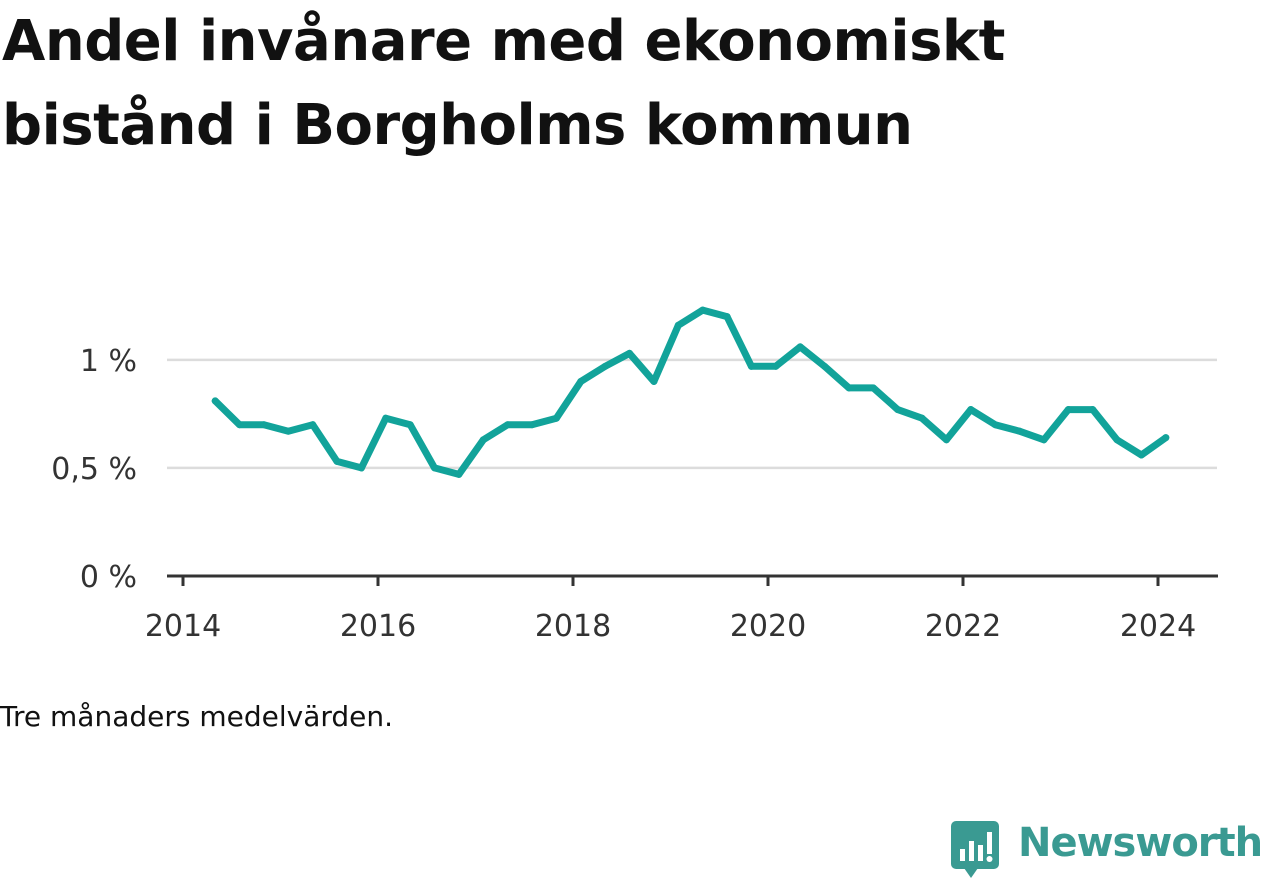  Describe the element at coordinates (692, 414) in the screenshot. I see `y-gridlines` at that location.